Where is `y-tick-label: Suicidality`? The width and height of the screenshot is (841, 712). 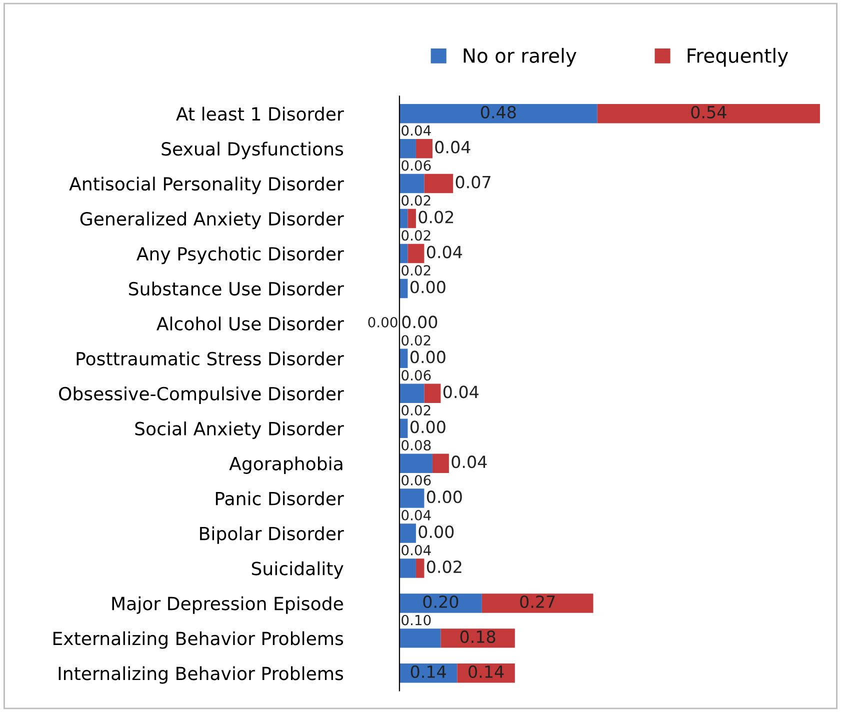
y-tick-label: Suicidality is located at coordinates (298, 570).